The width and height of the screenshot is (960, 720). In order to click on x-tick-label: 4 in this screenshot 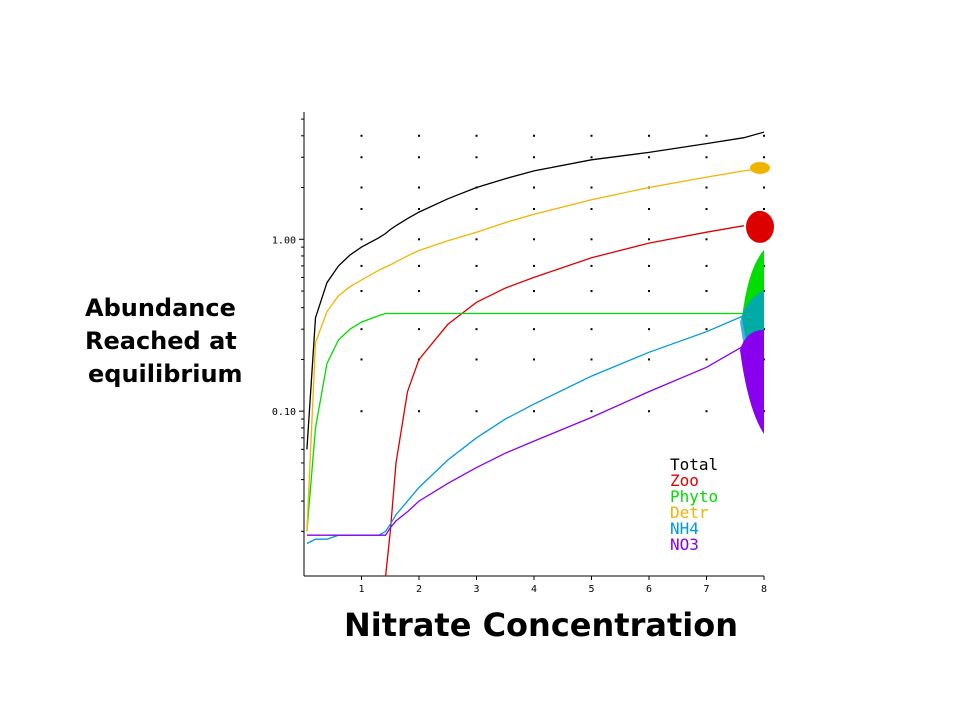, I will do `click(534, 589)`.